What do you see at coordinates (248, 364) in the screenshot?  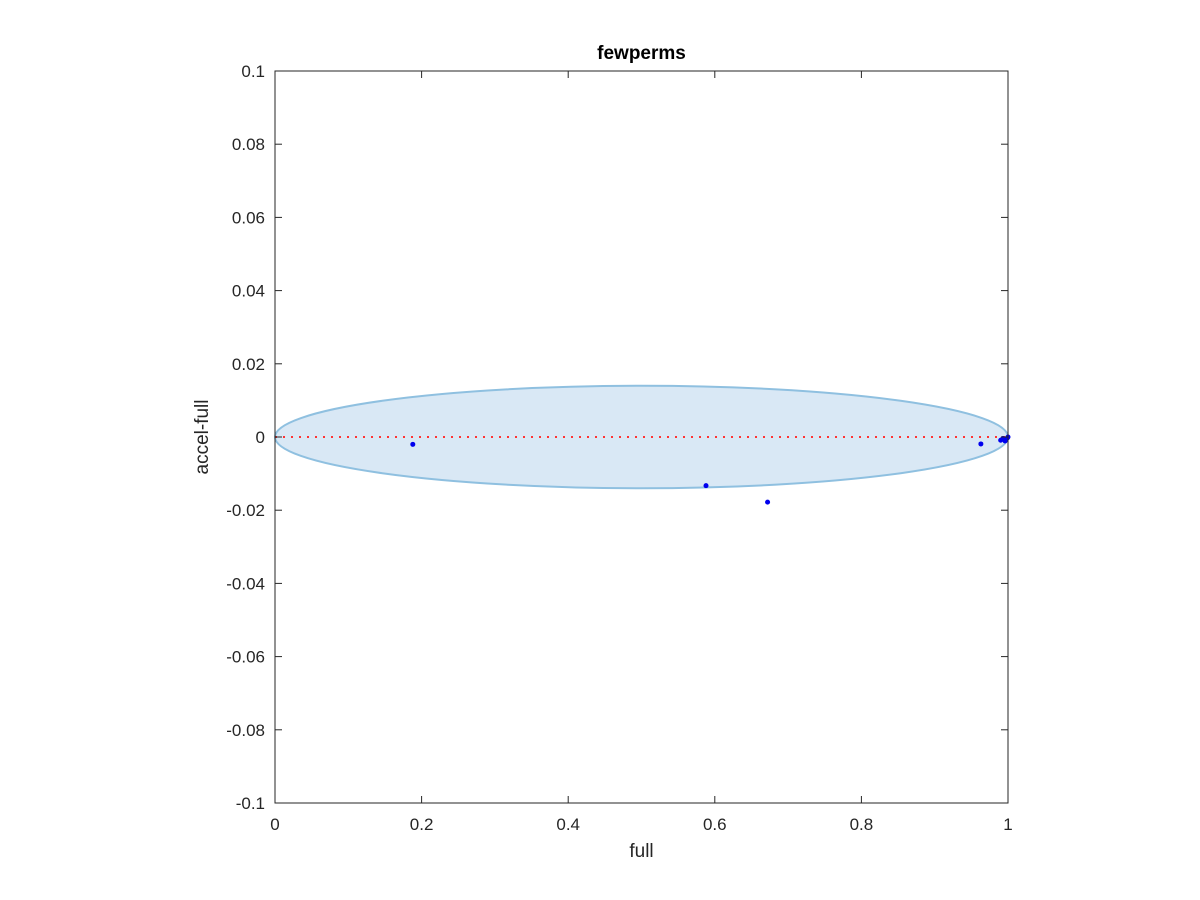 I see `y-tick-label: 0.02` at bounding box center [248, 364].